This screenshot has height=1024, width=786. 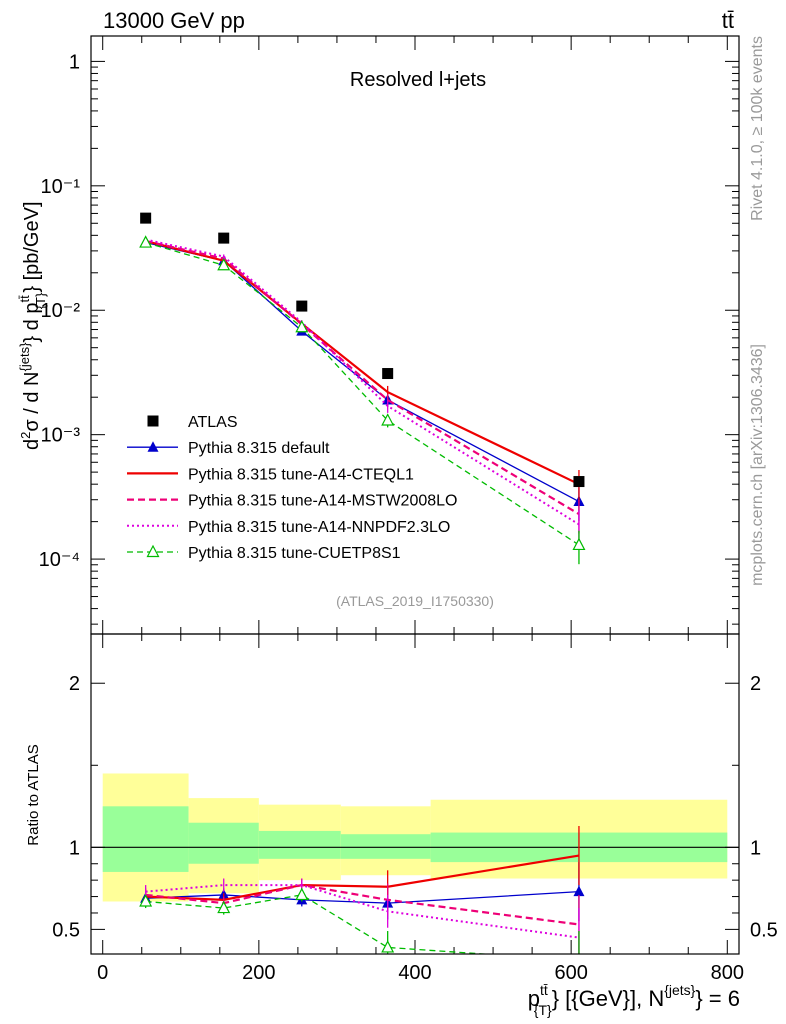 What do you see at coordinates (757, 128) in the screenshot?
I see `side-rivet-version: Rivet 4.1.0, ≥ 100k events` at bounding box center [757, 128].